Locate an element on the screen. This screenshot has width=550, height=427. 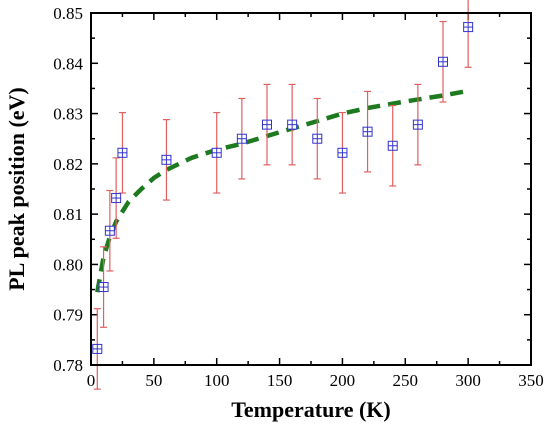
x-tick-label: 150 is located at coordinates (280, 380).